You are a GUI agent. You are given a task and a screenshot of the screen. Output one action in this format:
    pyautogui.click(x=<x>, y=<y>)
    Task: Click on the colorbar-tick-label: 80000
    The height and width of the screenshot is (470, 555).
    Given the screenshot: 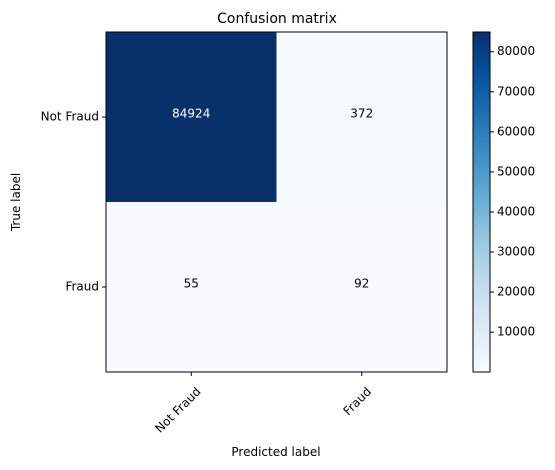 What is the action you would take?
    pyautogui.click(x=516, y=51)
    